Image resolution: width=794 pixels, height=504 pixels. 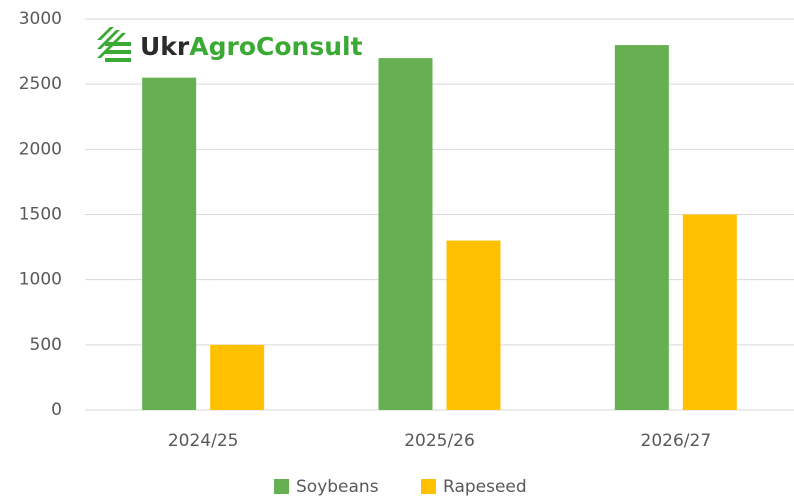 What do you see at coordinates (40, 19) in the screenshot?
I see `y-tick-label: 3000` at bounding box center [40, 19].